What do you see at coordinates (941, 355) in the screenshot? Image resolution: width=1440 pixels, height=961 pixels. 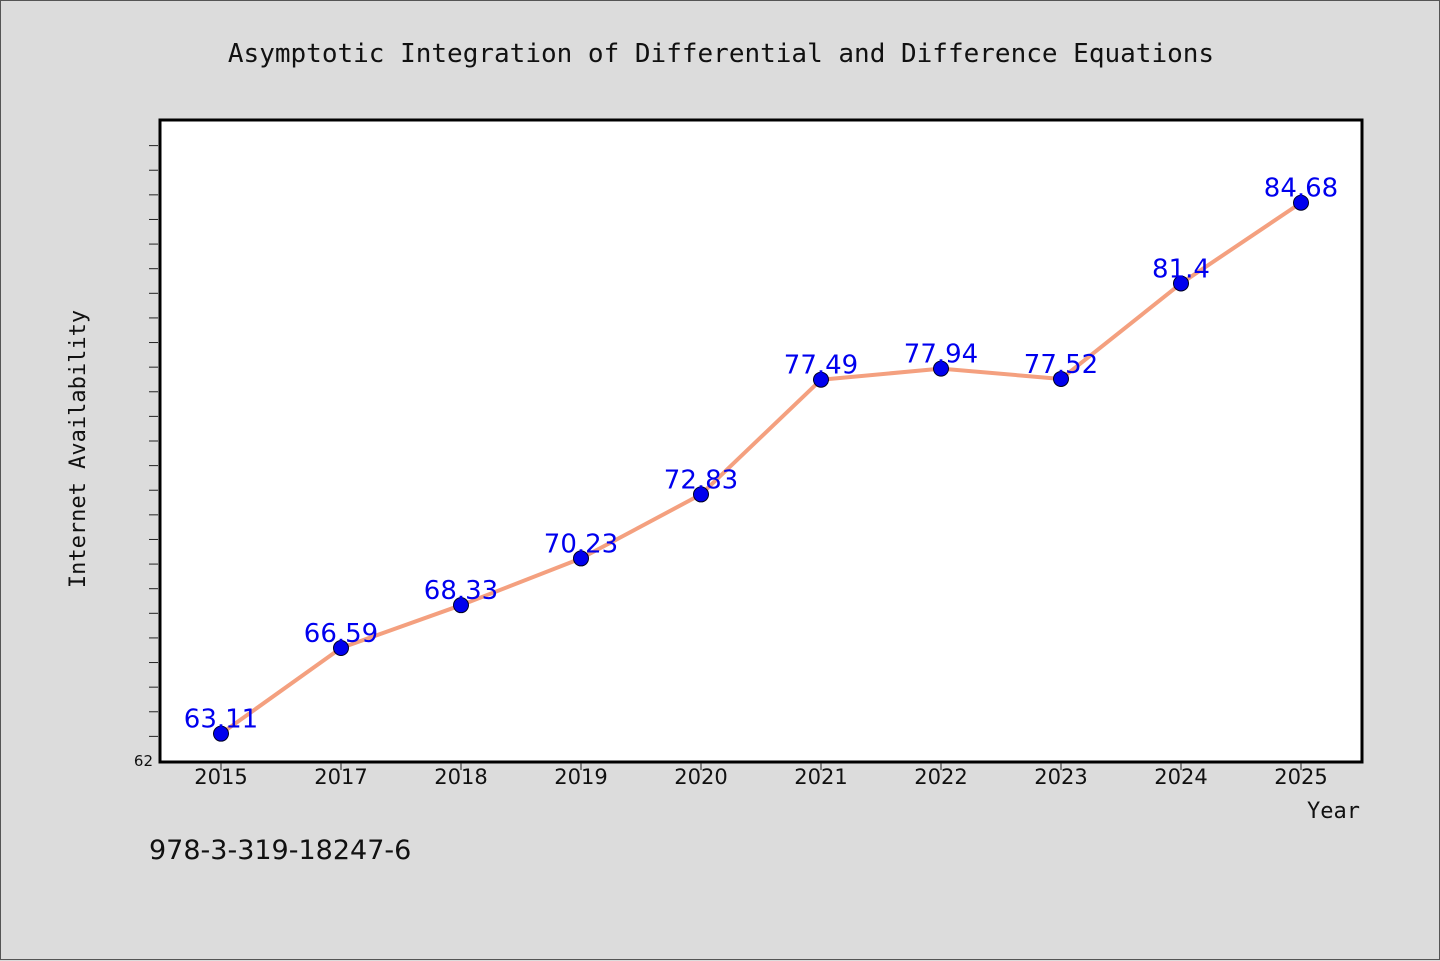 I see `data-label: 77.94` at bounding box center [941, 355].